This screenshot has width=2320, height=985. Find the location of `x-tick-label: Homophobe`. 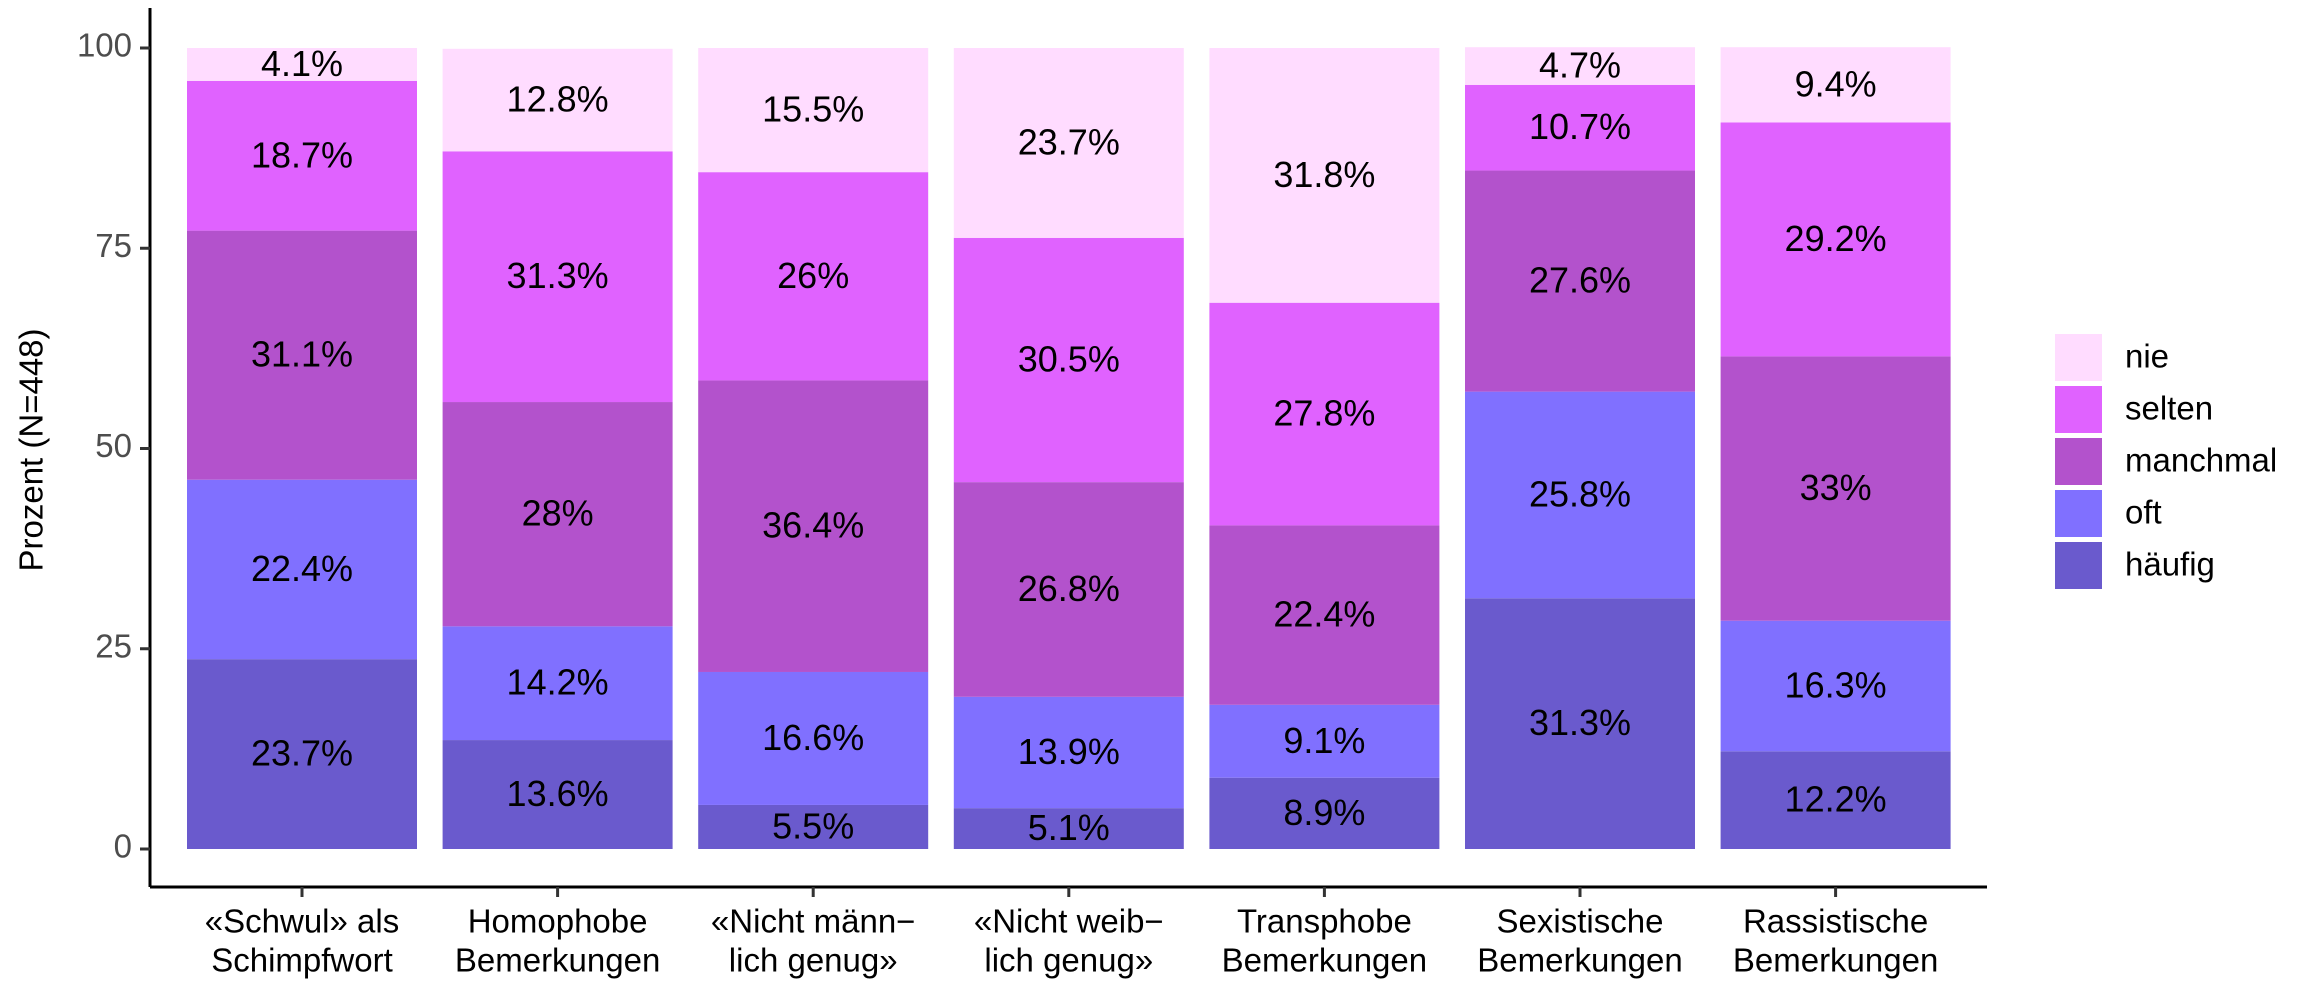

x-tick-label: Homophobe is located at coordinates (558, 921).